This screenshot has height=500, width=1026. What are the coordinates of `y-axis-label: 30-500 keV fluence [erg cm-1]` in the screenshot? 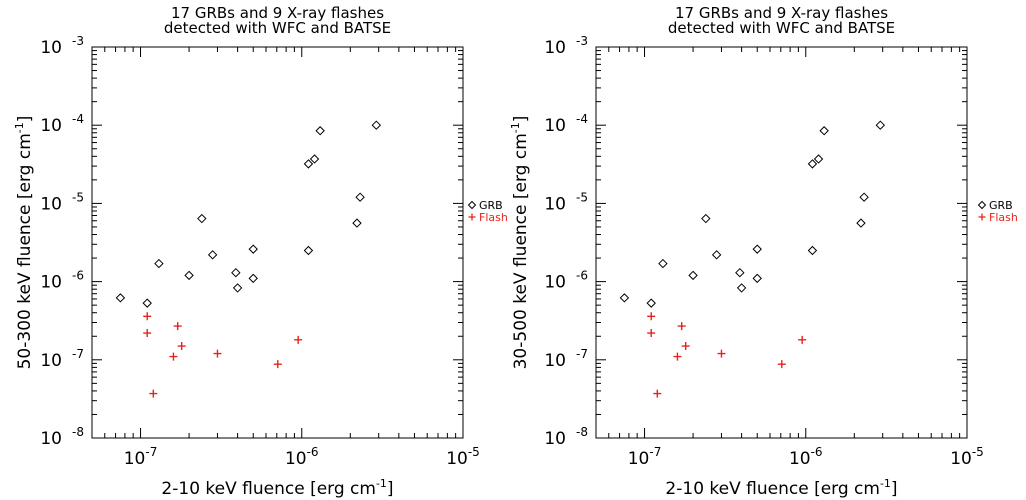 It's located at (520, 243).